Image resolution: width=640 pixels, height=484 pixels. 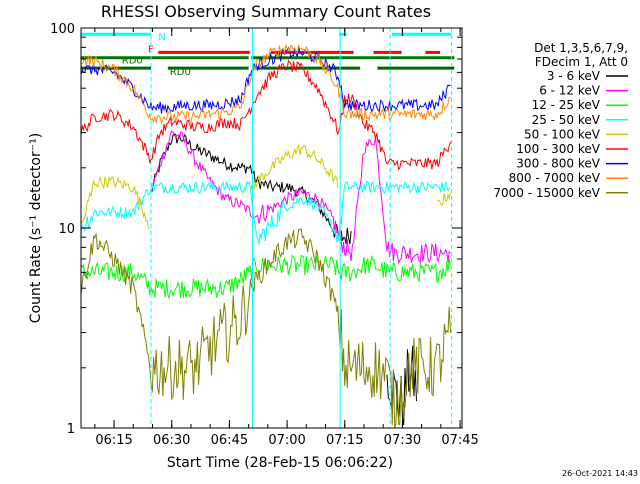 I want to click on x-tick-label-0: 06:15, so click(x=113, y=440).